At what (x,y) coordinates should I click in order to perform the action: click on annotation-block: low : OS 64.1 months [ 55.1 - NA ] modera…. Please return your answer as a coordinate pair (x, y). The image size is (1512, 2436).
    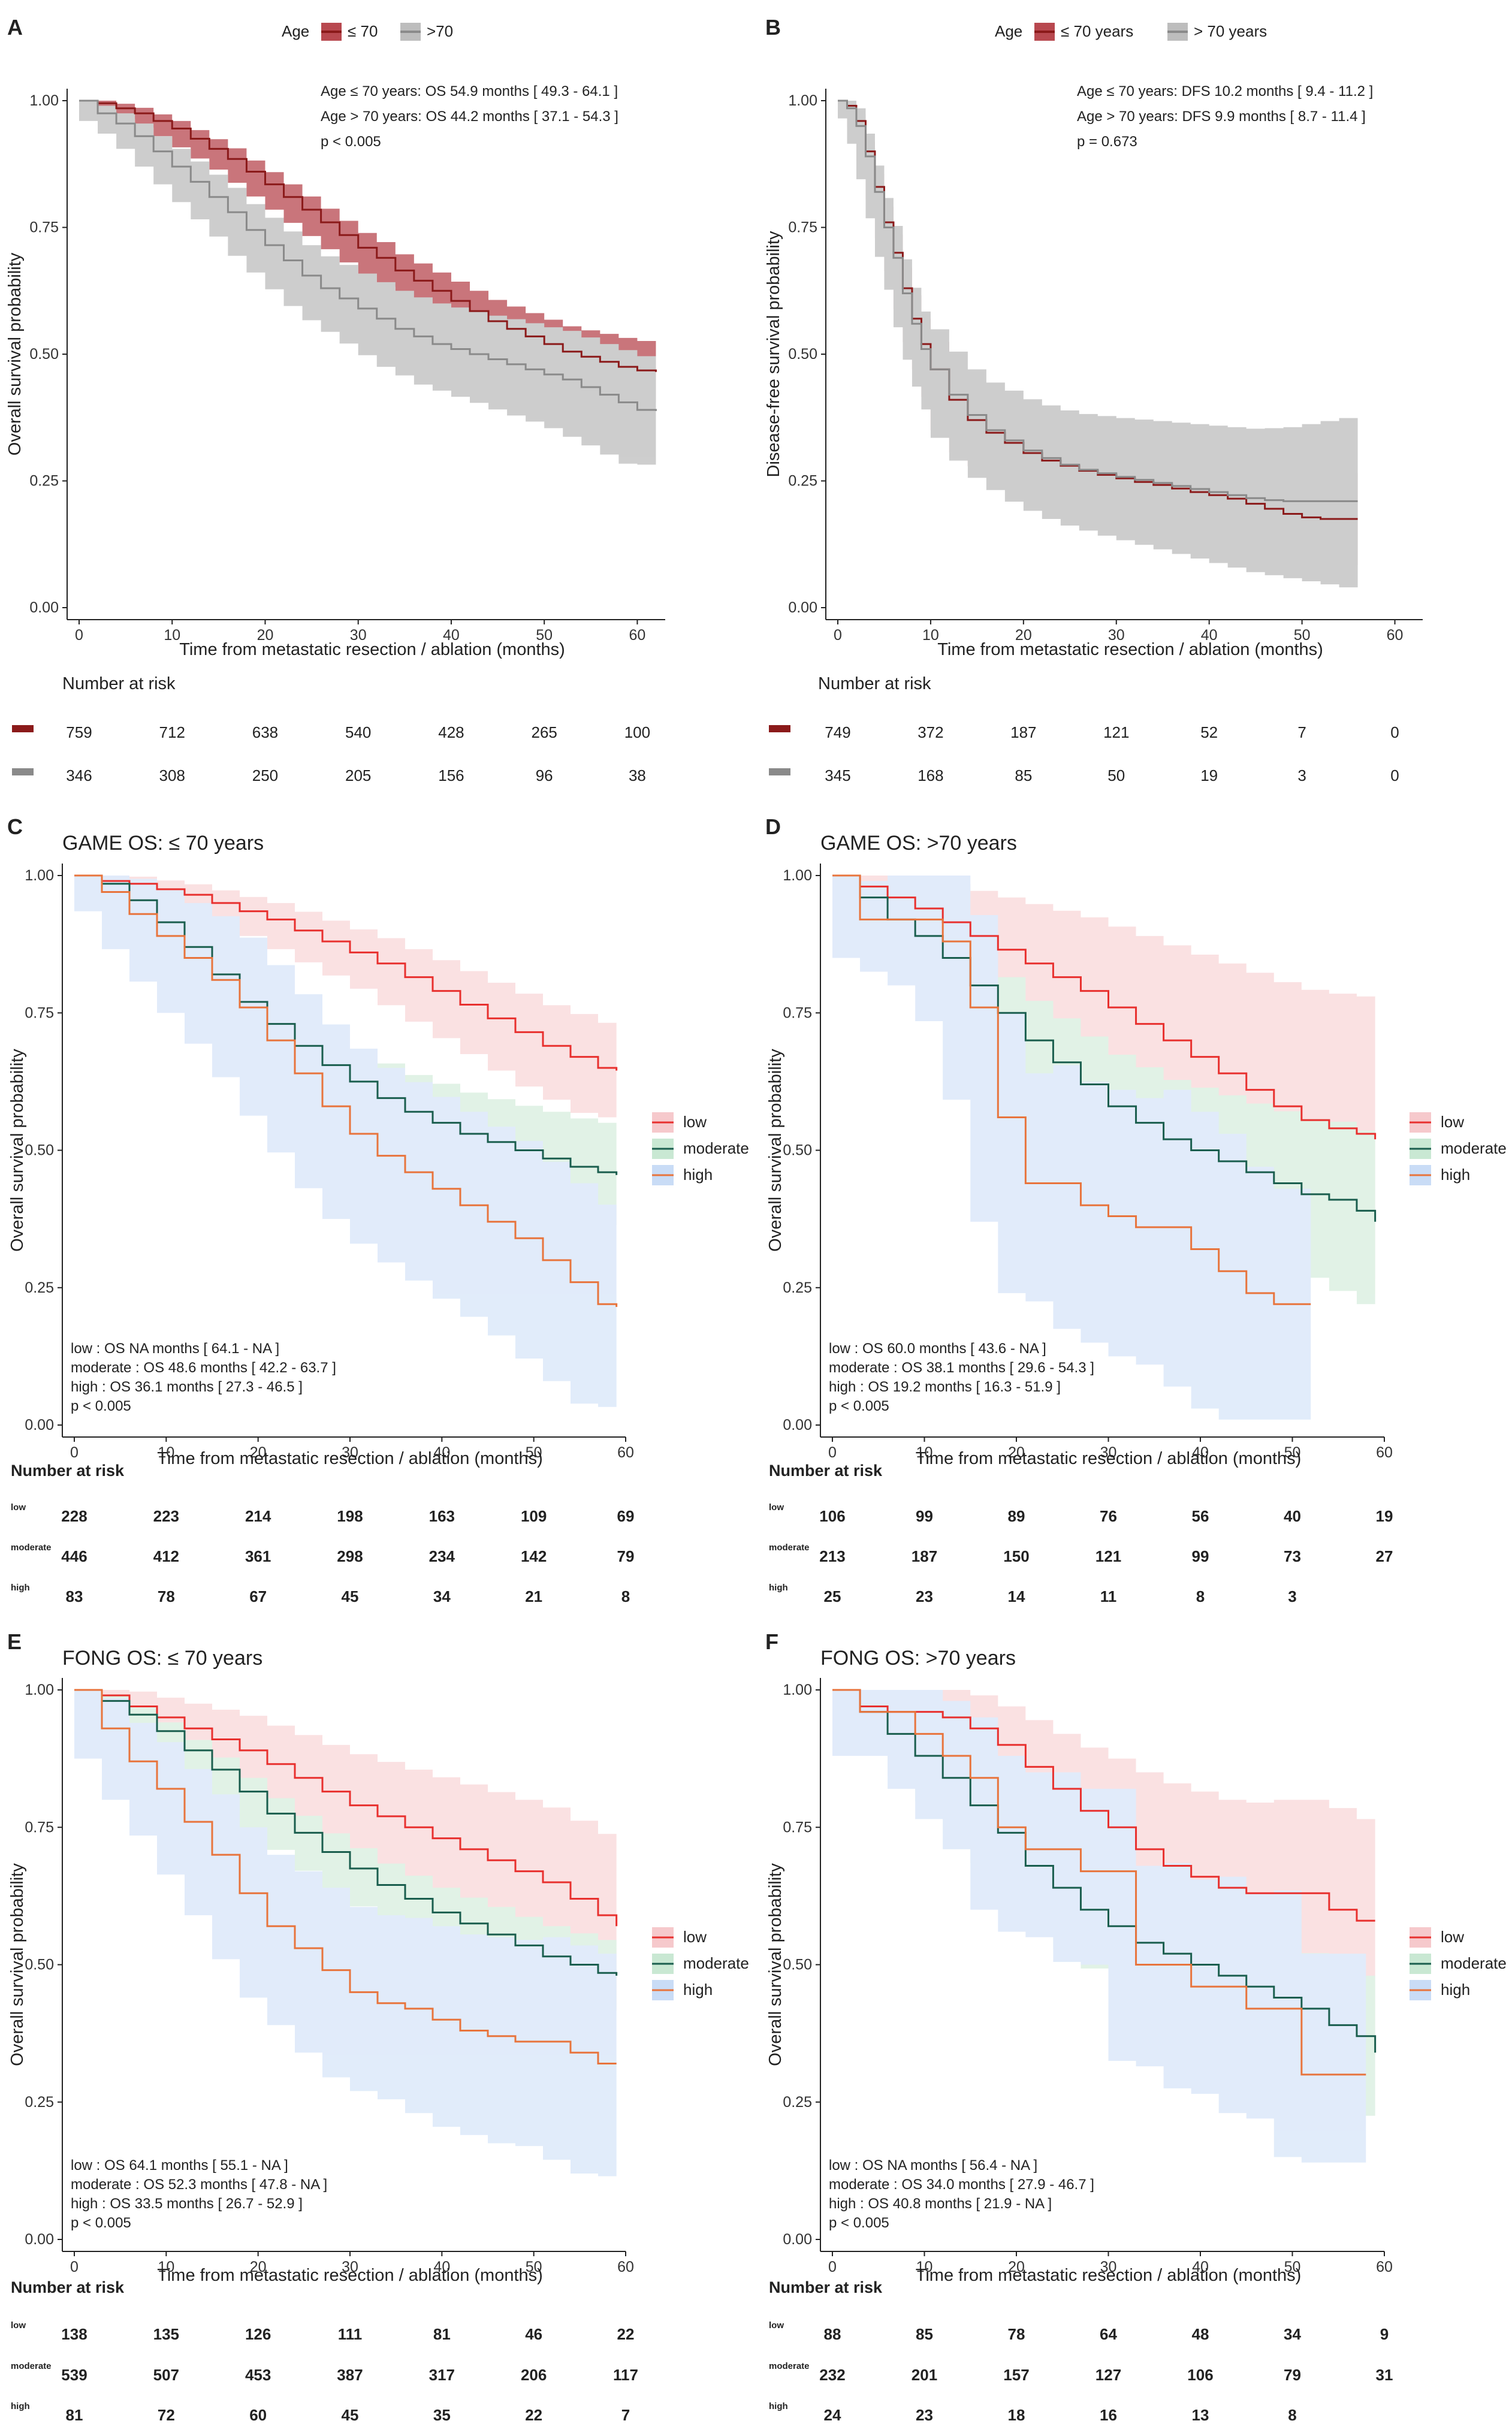
    Looking at the image, I should click on (199, 2194).